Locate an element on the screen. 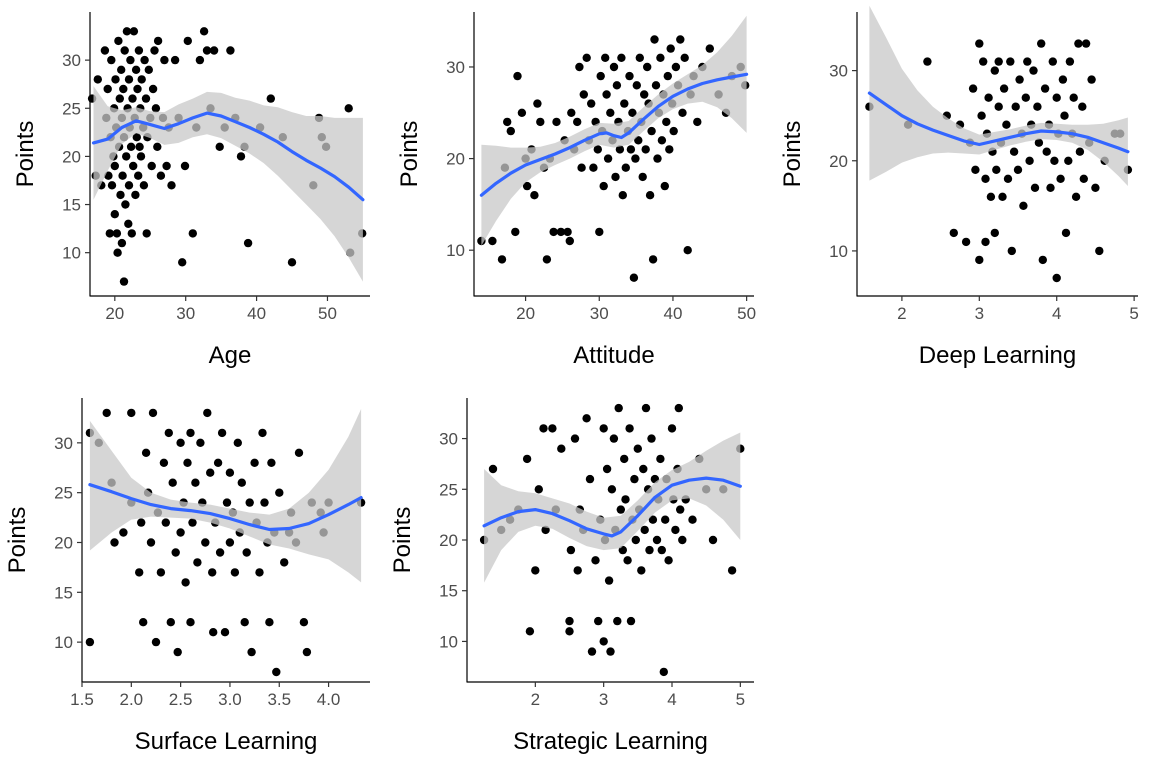 This screenshot has height=768, width=1152. y-tick-label: 25 is located at coordinates (448, 489).